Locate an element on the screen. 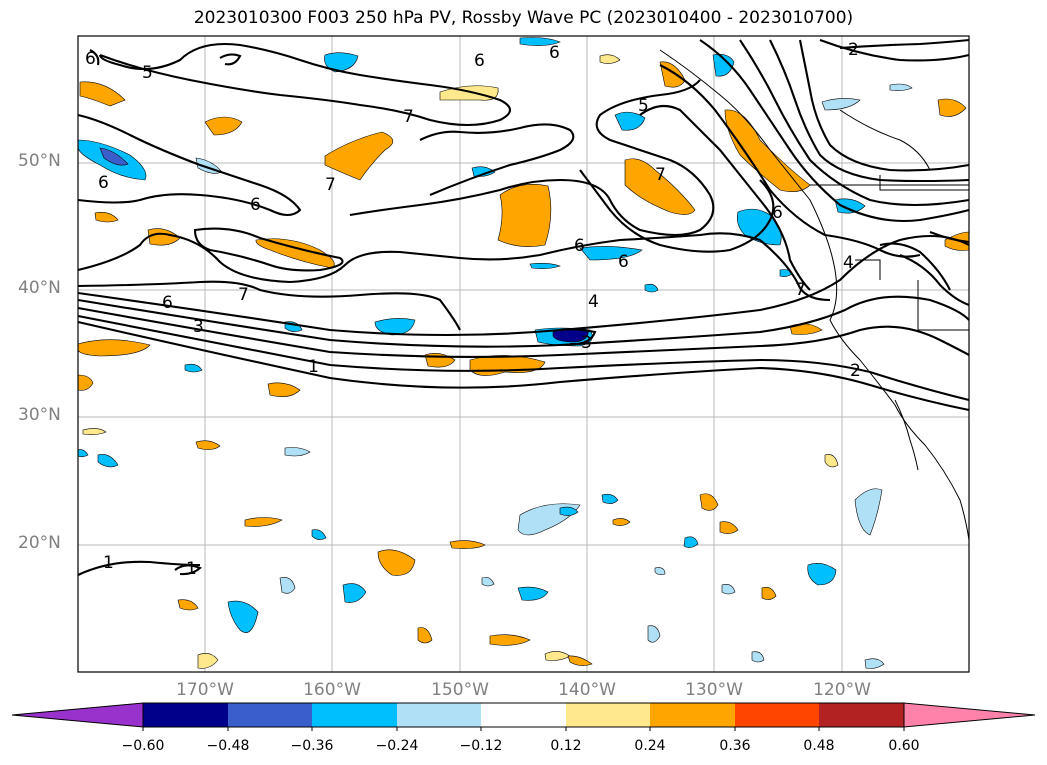 The height and width of the screenshot is (765, 1047). lat-label-40n: 40°N is located at coordinates (39, 288).